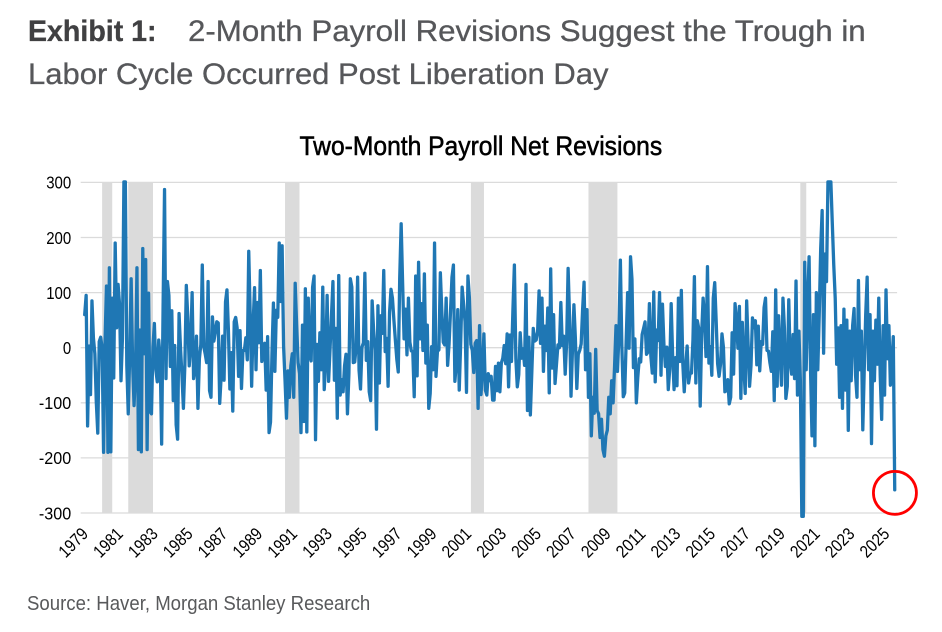 This screenshot has height=632, width=942. I want to click on x-tick-label: 2015, so click(700, 543).